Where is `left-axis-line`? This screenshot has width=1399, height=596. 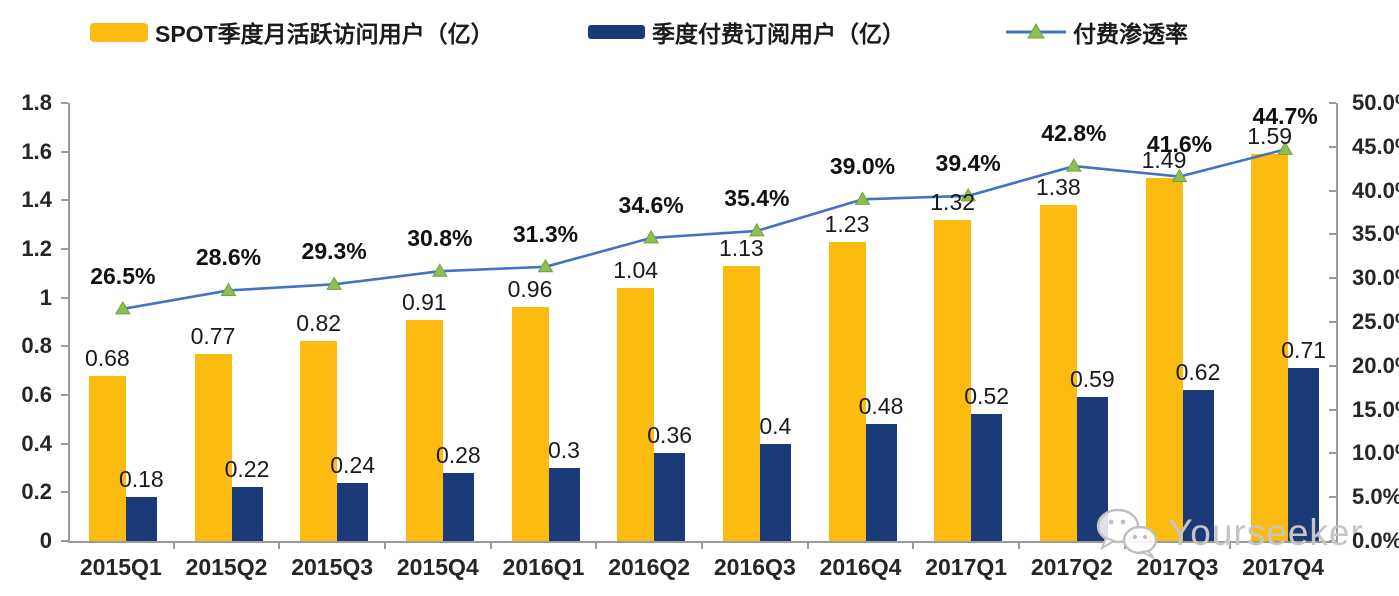 left-axis-line is located at coordinates (69, 322).